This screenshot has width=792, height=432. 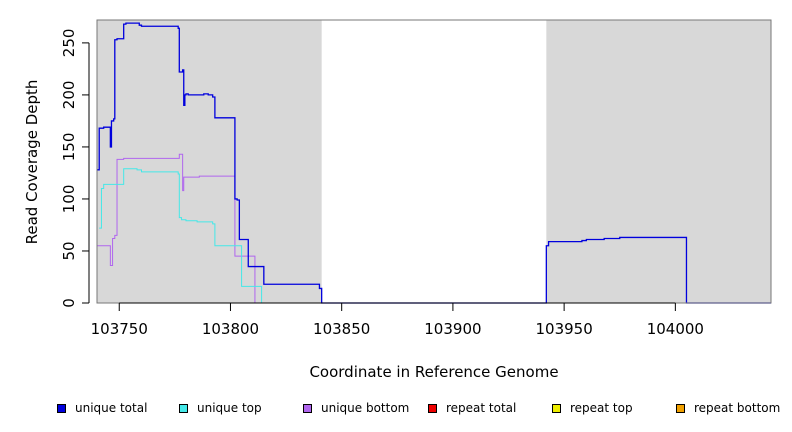 I want to click on x-tick-label: 104000, so click(x=675, y=329).